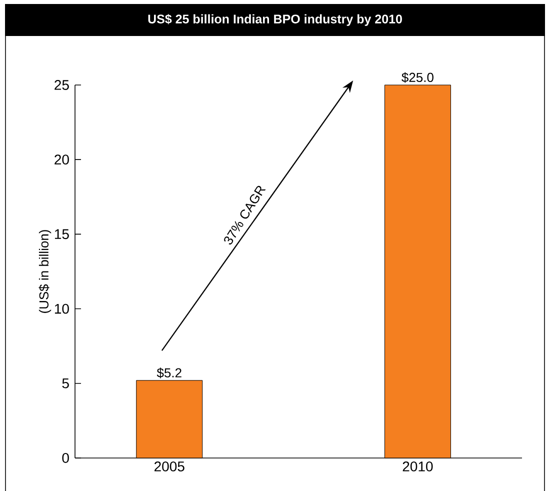 The image size is (549, 491). I want to click on chart-title: US$ 25 billion Indian BPO industry by 2010, so click(275, 20).